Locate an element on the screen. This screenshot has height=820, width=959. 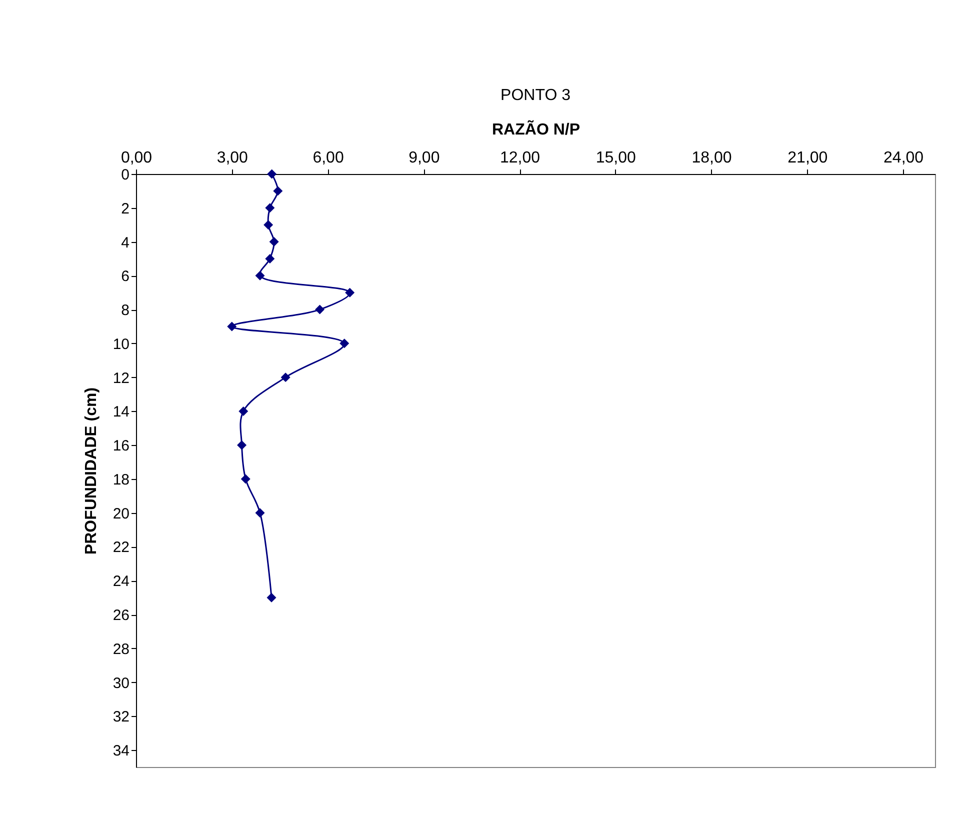
x-tick-label: 9,00 is located at coordinates (424, 158).